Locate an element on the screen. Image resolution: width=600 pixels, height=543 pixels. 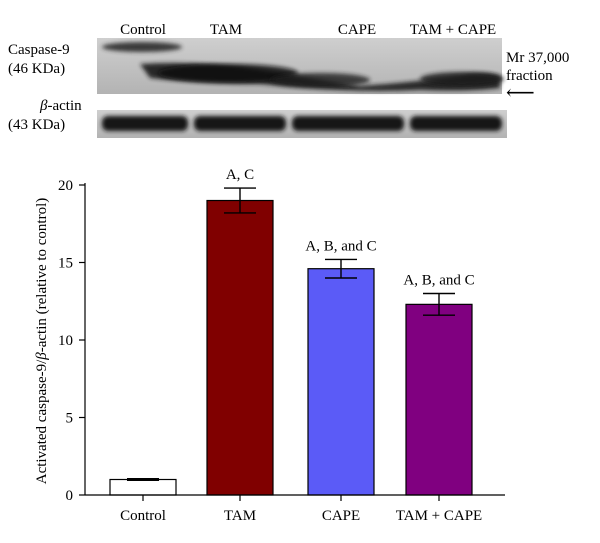
bar-annotation-2: A, B, and C is located at coordinates (340, 246).